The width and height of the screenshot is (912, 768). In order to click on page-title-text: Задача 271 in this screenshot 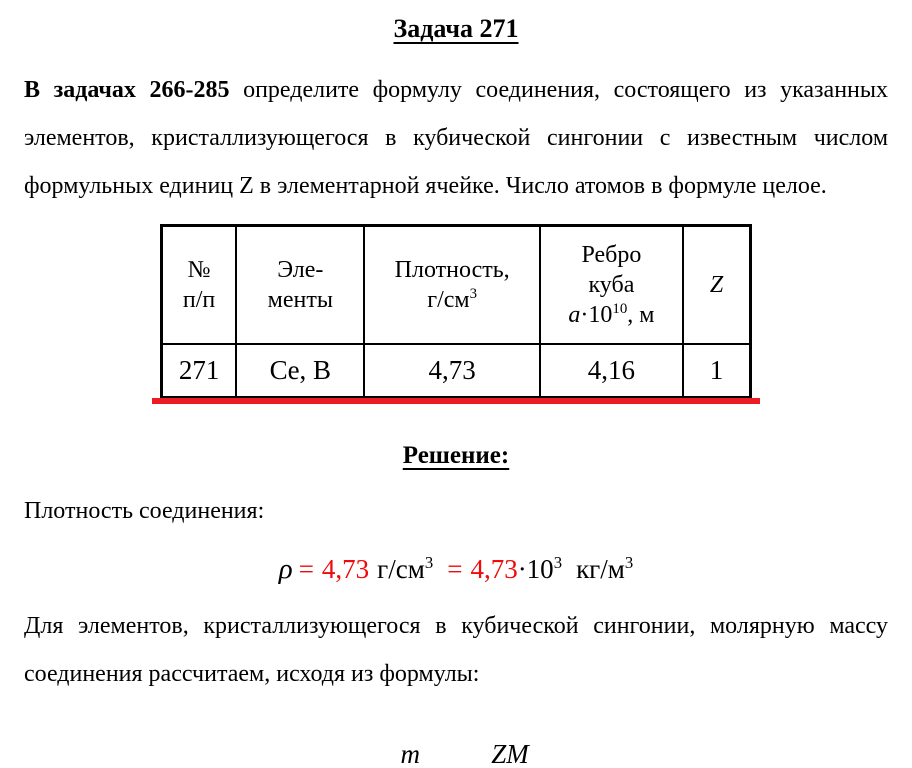, I will do `click(456, 28)`.